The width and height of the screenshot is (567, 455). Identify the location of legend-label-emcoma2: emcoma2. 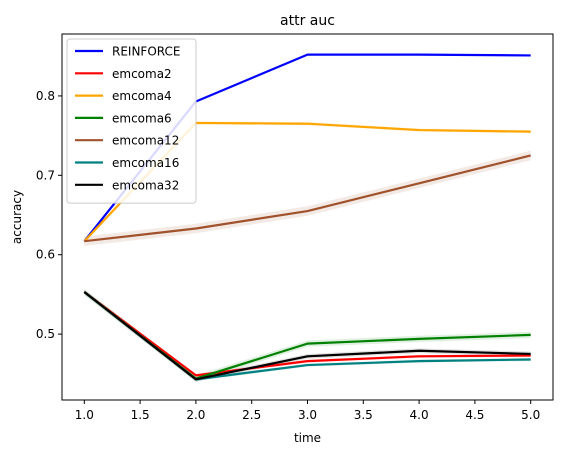
(142, 74).